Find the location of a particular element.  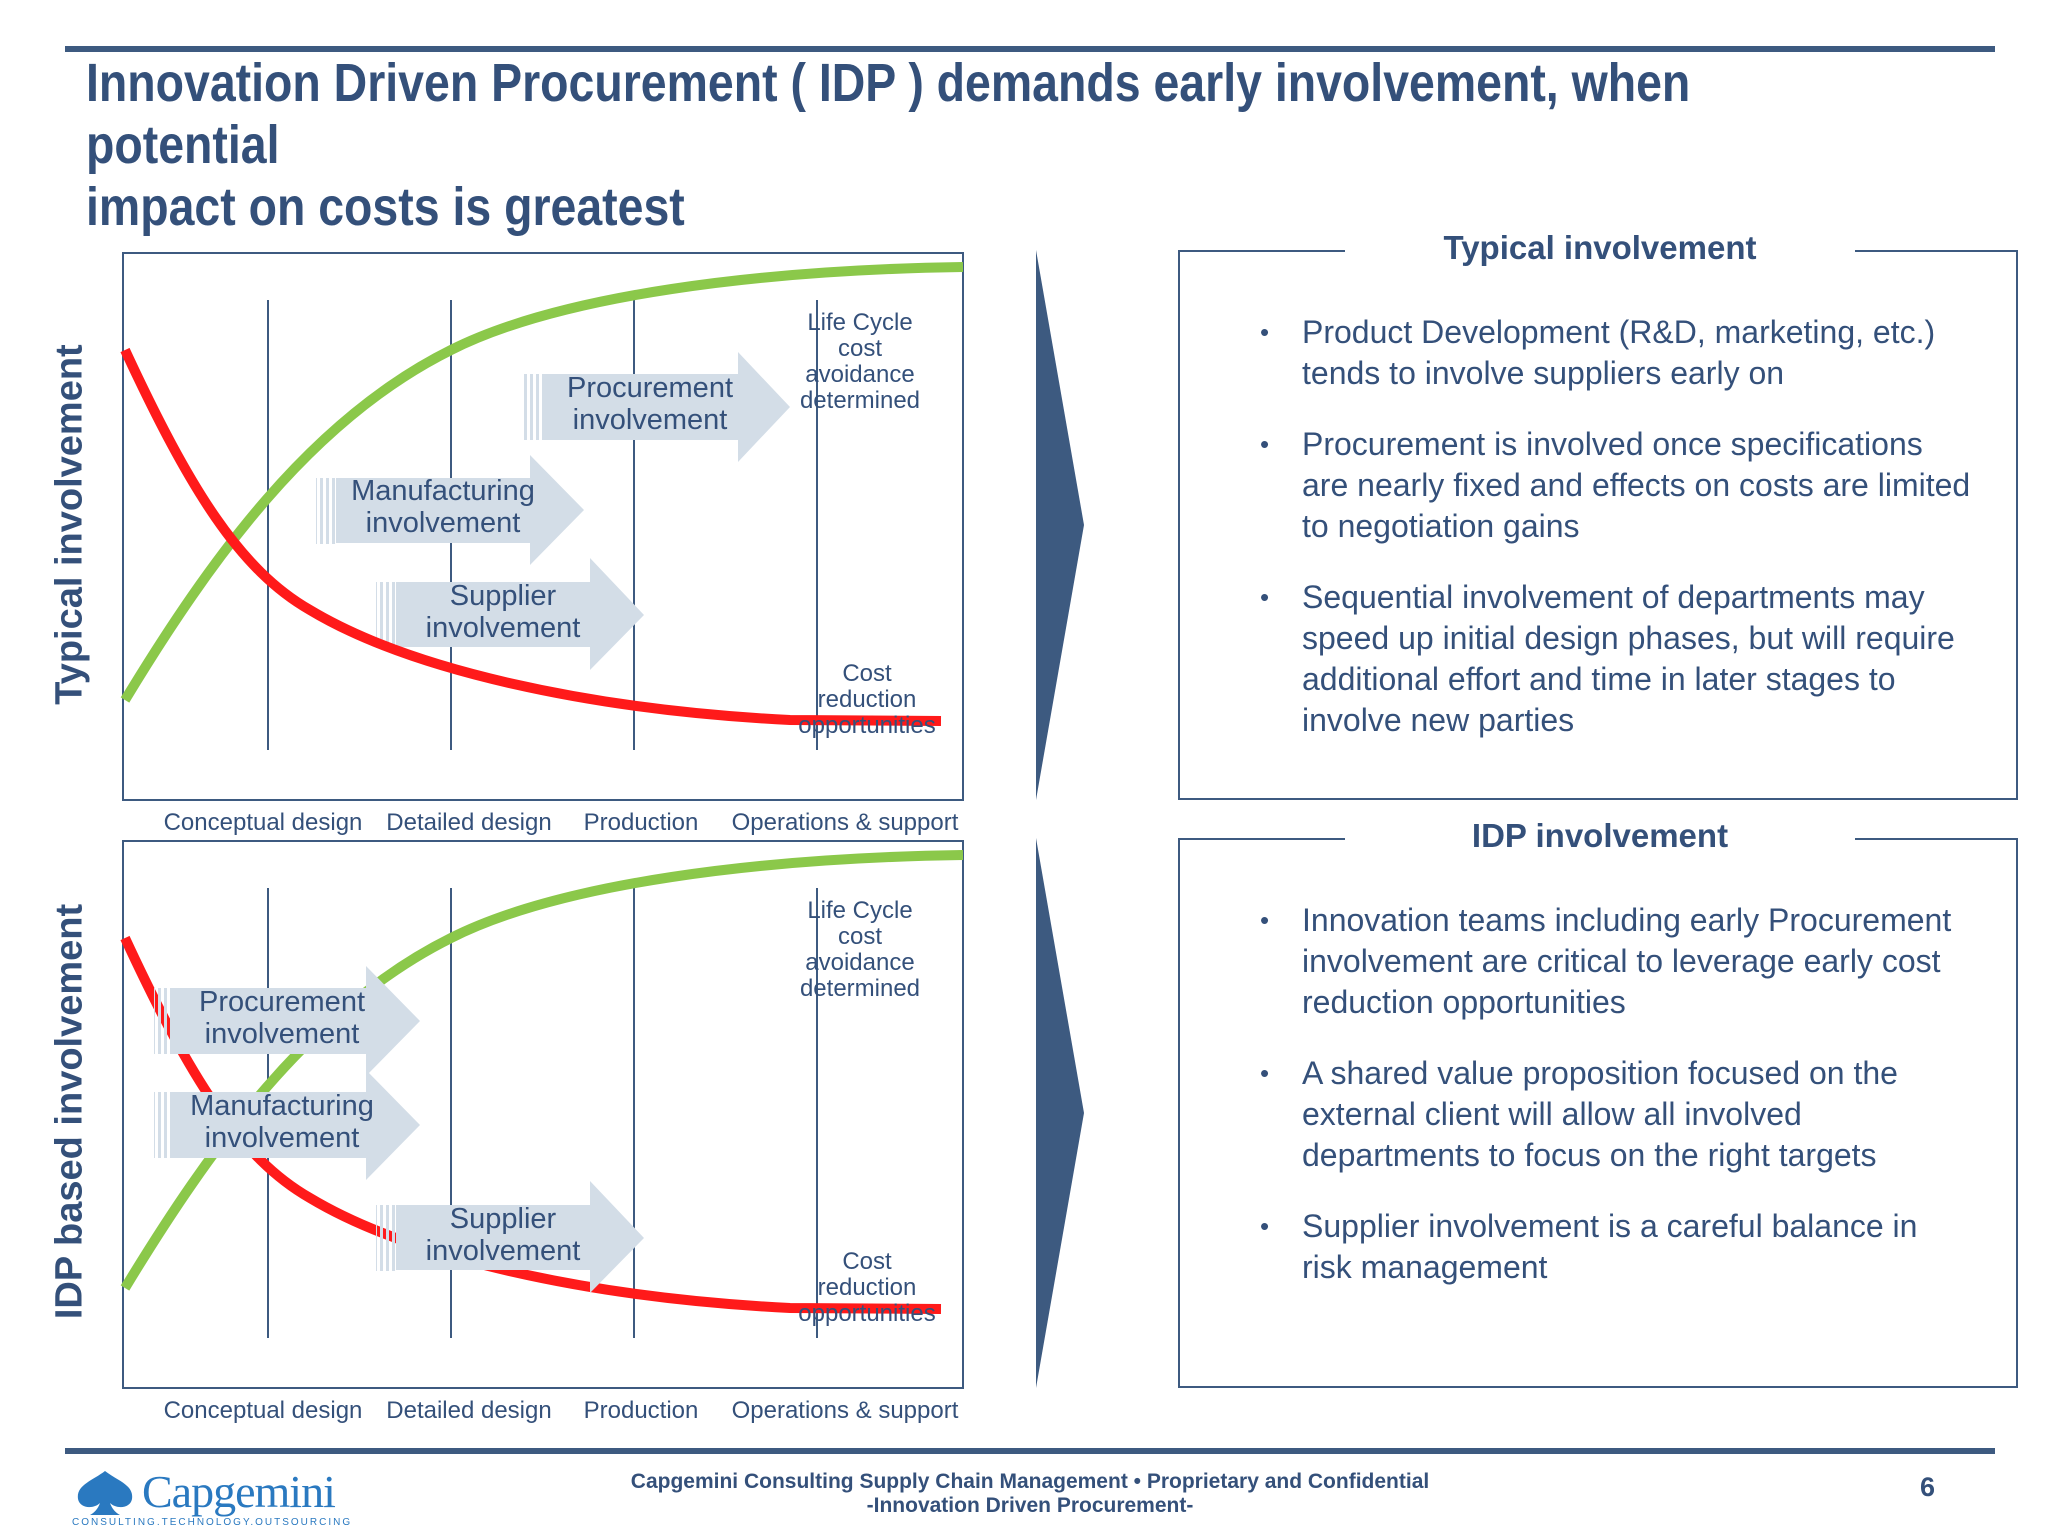

bottom-rule is located at coordinates (1030, 1451).